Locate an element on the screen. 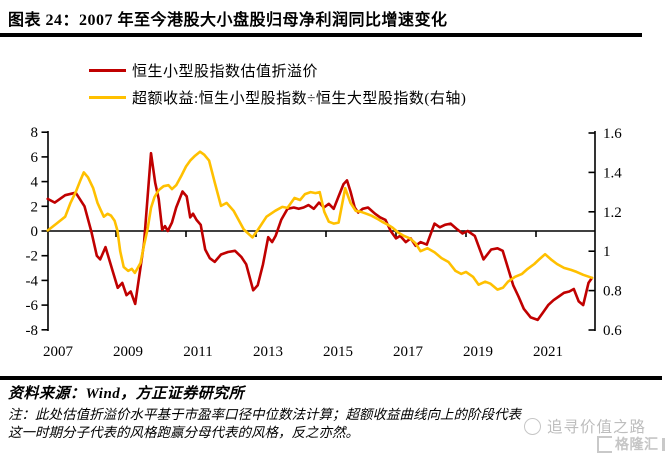 This screenshot has height=459, width=668. note-line-2: 这一时期分子代表的风格跑赢分母代表的风格，反之亦然。 is located at coordinates (183, 432).